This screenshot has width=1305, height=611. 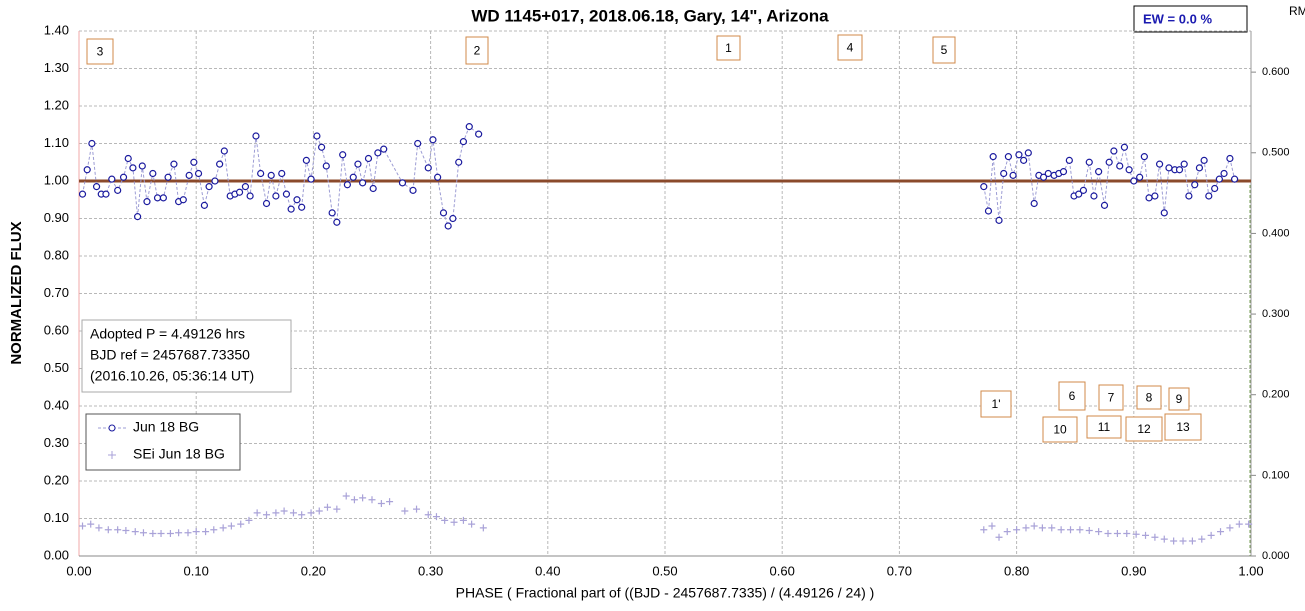 What do you see at coordinates (1276, 395) in the screenshot?
I see `y2-tick-label: 0.200` at bounding box center [1276, 395].